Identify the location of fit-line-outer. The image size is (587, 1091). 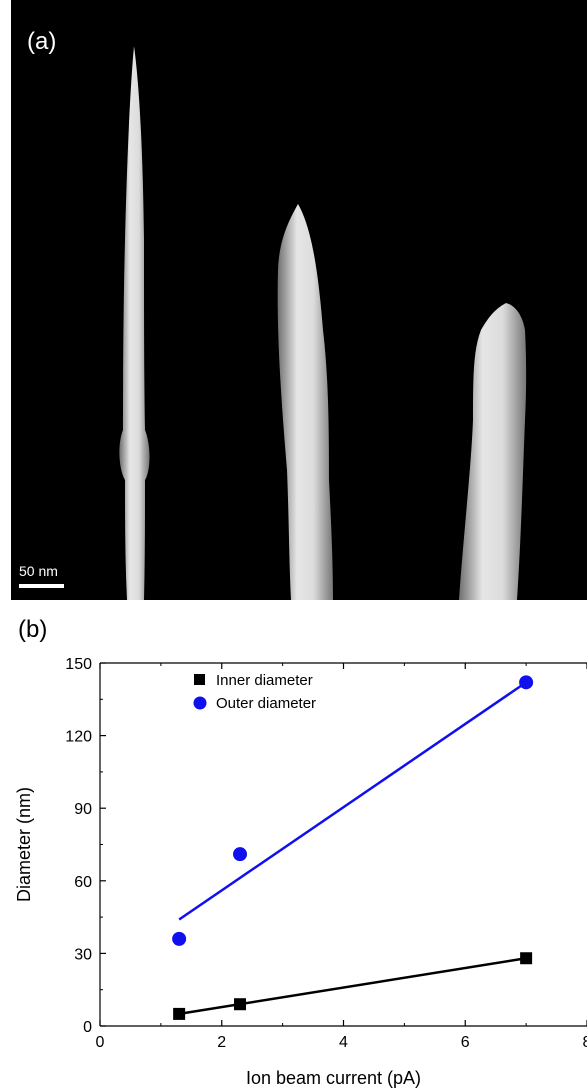
(352, 801).